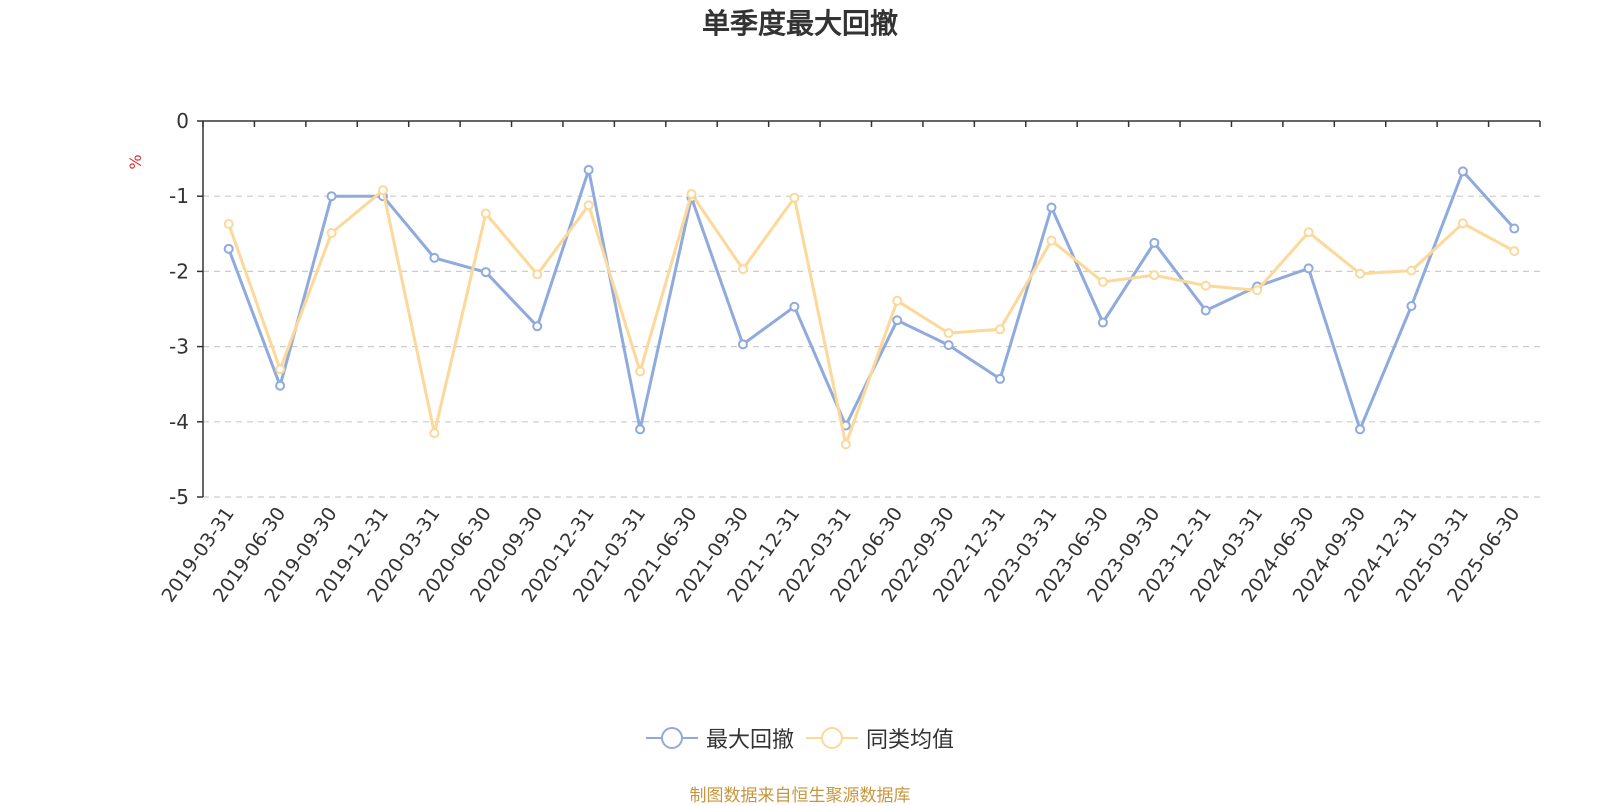 This screenshot has width=1600, height=806. I want to click on legend-item: 最大回撤, so click(719, 738).